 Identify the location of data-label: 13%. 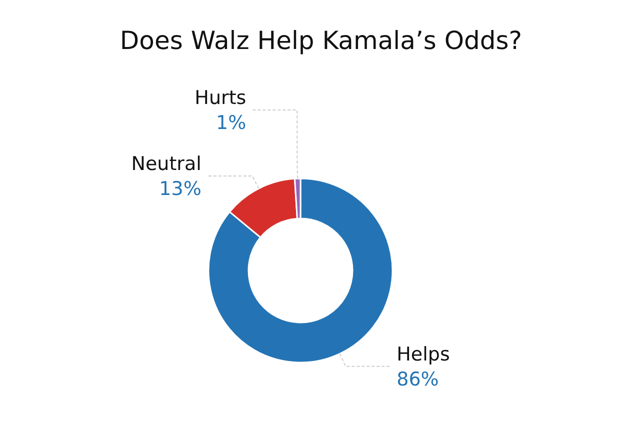
(180, 189).